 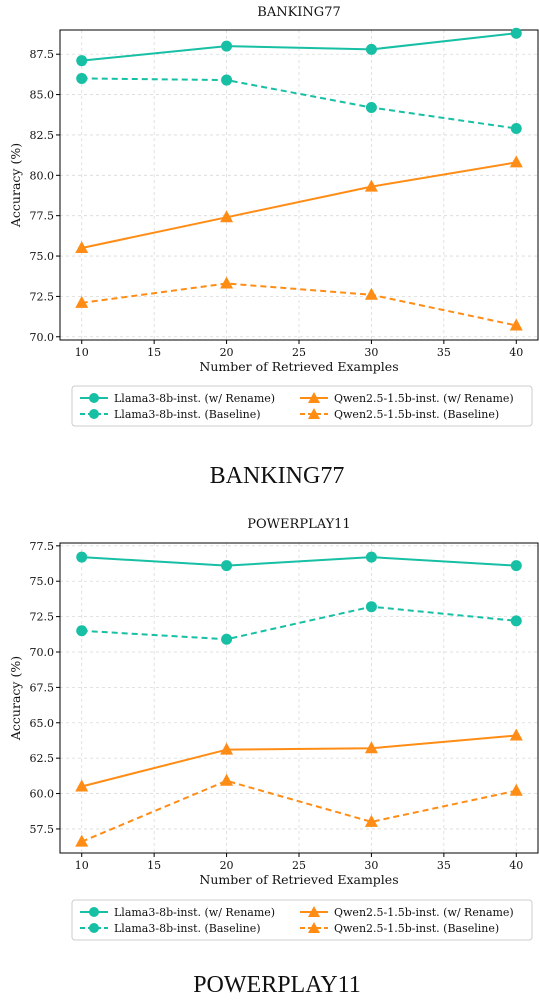 What do you see at coordinates (154, 865) in the screenshot?
I see `x-tick-label: 15` at bounding box center [154, 865].